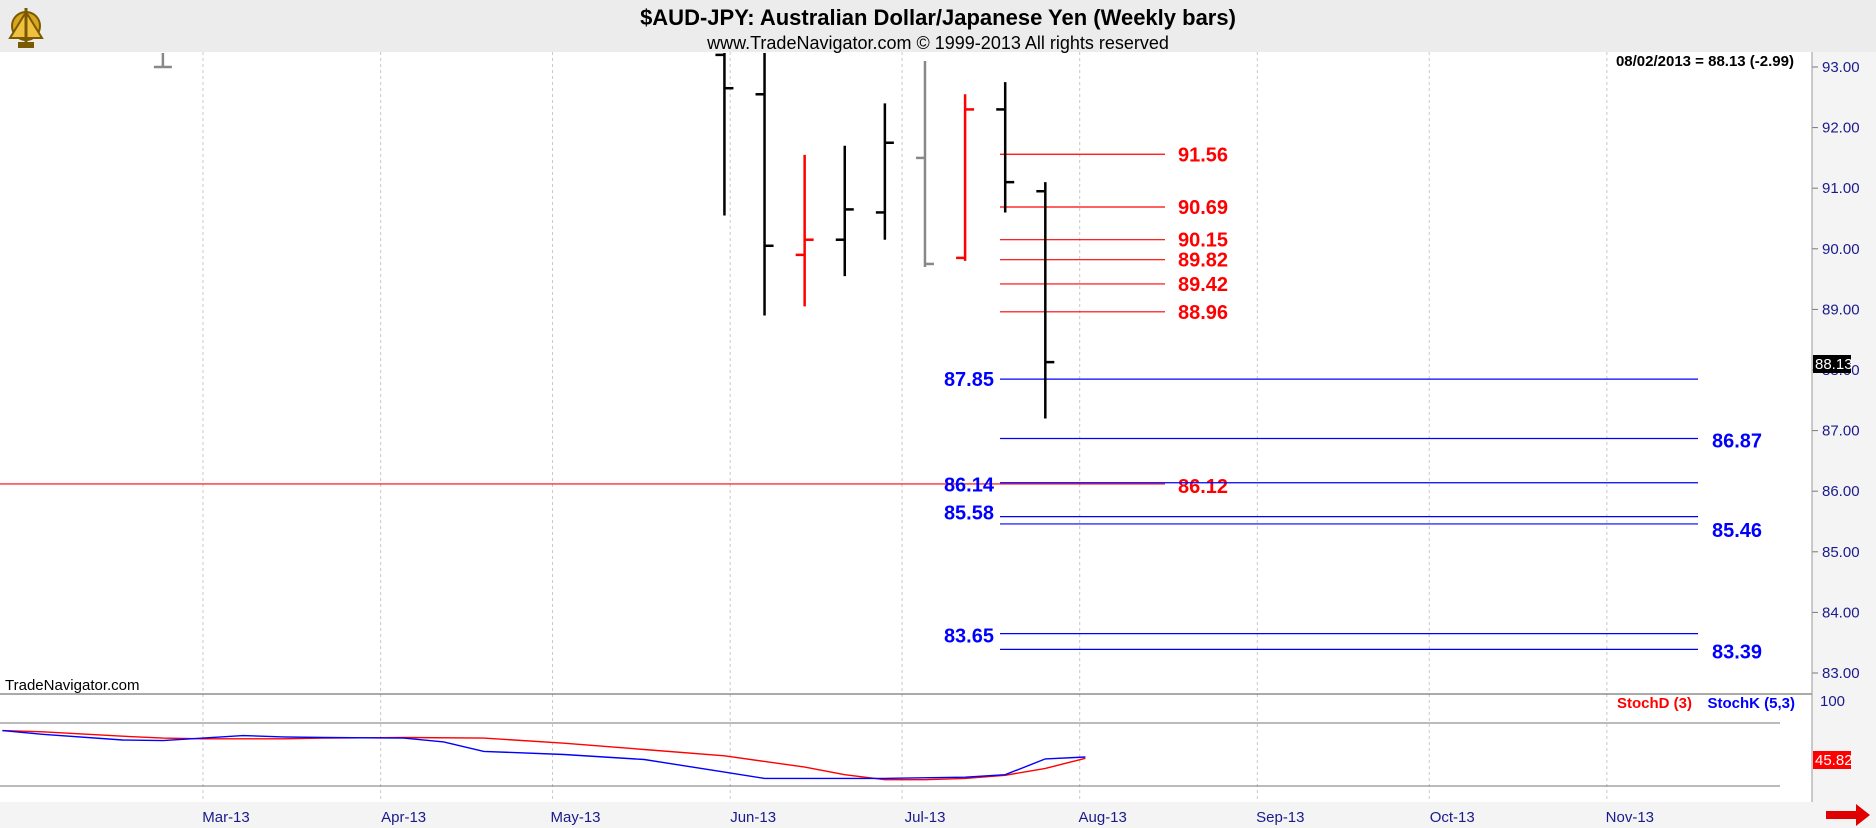 The width and height of the screenshot is (1876, 828). Describe the element at coordinates (969, 637) in the screenshot. I see `price-level-label: 83.65` at that location.